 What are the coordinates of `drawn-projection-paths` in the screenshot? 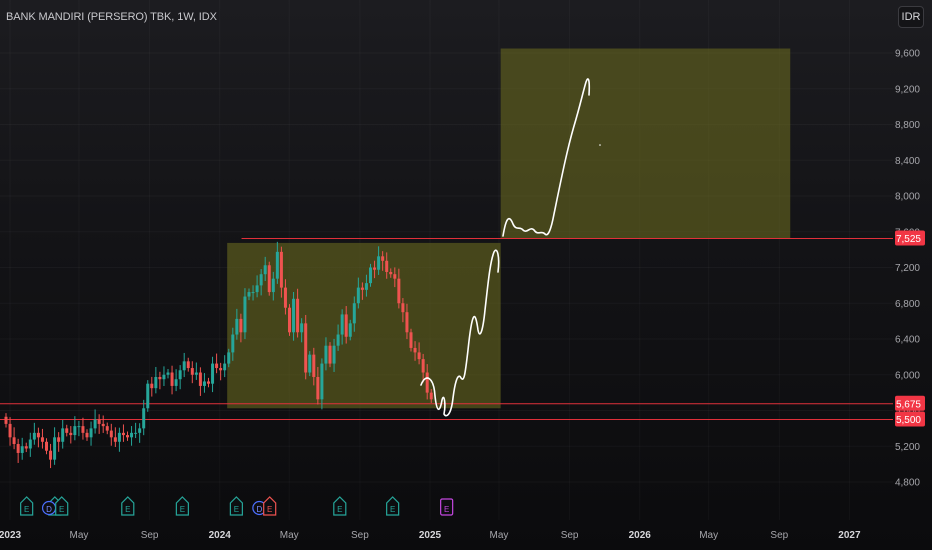 It's located at (510, 247).